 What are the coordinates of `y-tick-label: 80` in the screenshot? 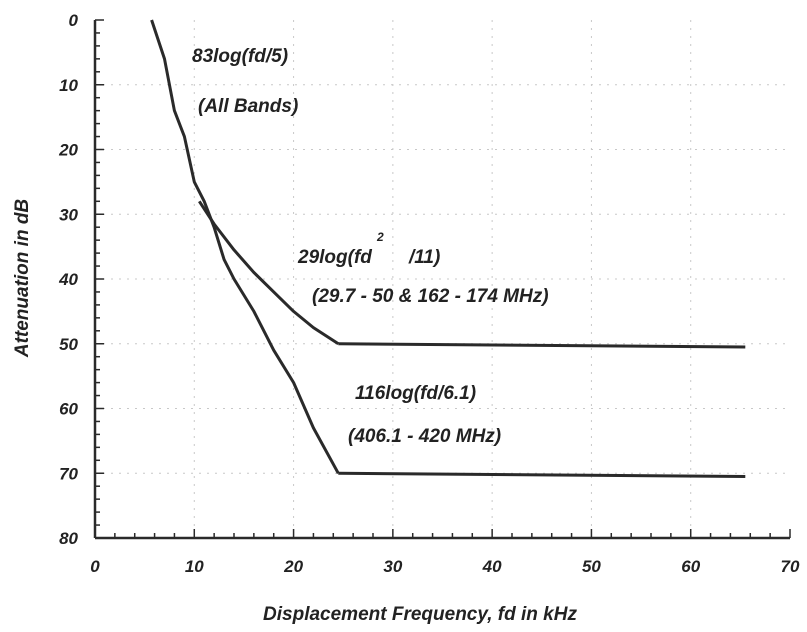 It's located at (68, 538).